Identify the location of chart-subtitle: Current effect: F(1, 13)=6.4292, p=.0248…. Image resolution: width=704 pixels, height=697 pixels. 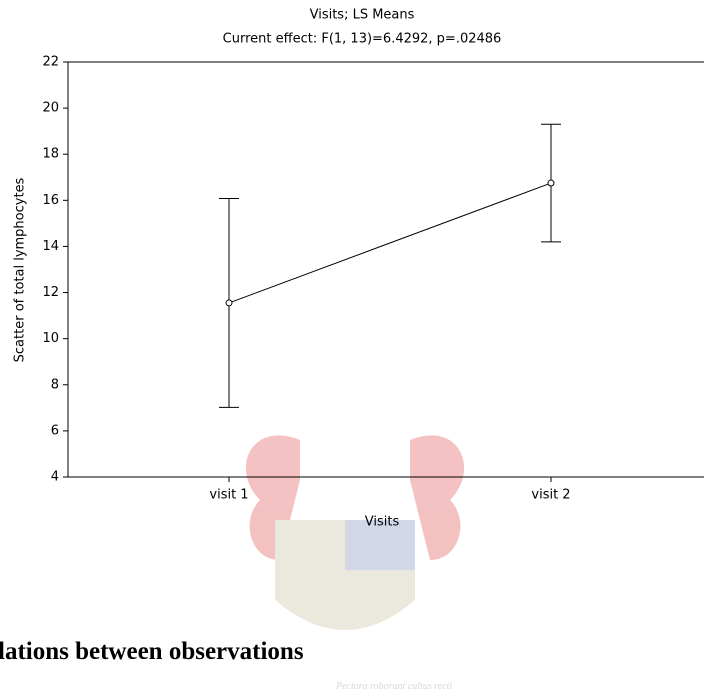
(362, 39).